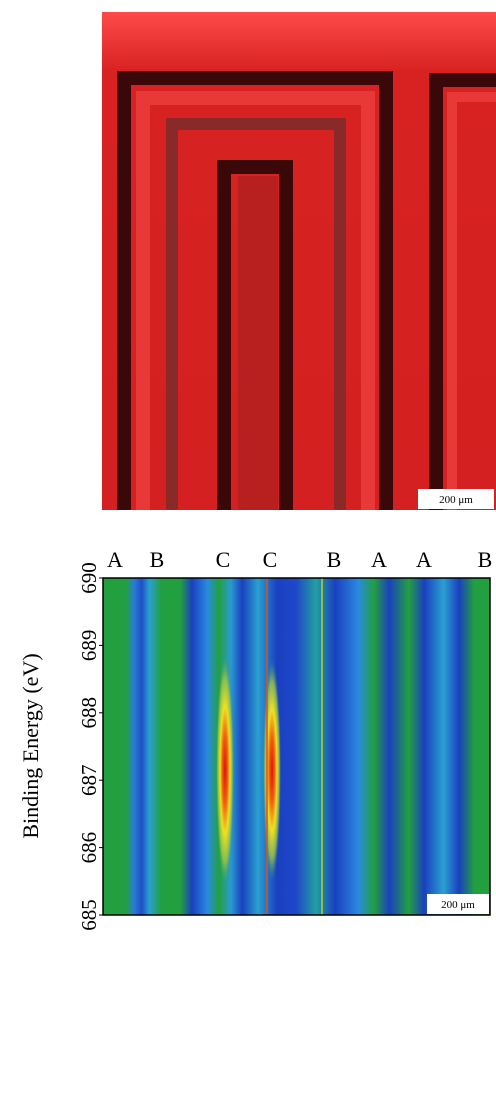 Image resolution: width=496 pixels, height=1106 pixels. What do you see at coordinates (90, 746) in the screenshot?
I see `y-axis: 685 686 687 688 689 690` at bounding box center [90, 746].